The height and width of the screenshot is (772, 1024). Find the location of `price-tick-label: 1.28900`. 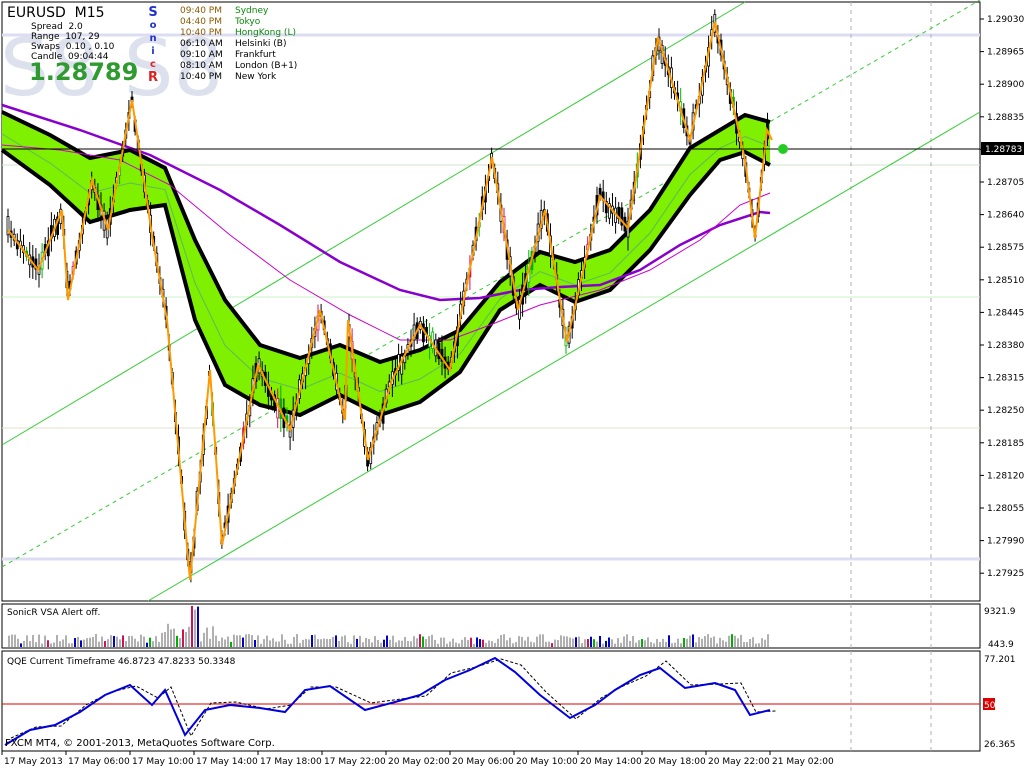

price-tick-label: 1.28900 is located at coordinates (1005, 85).